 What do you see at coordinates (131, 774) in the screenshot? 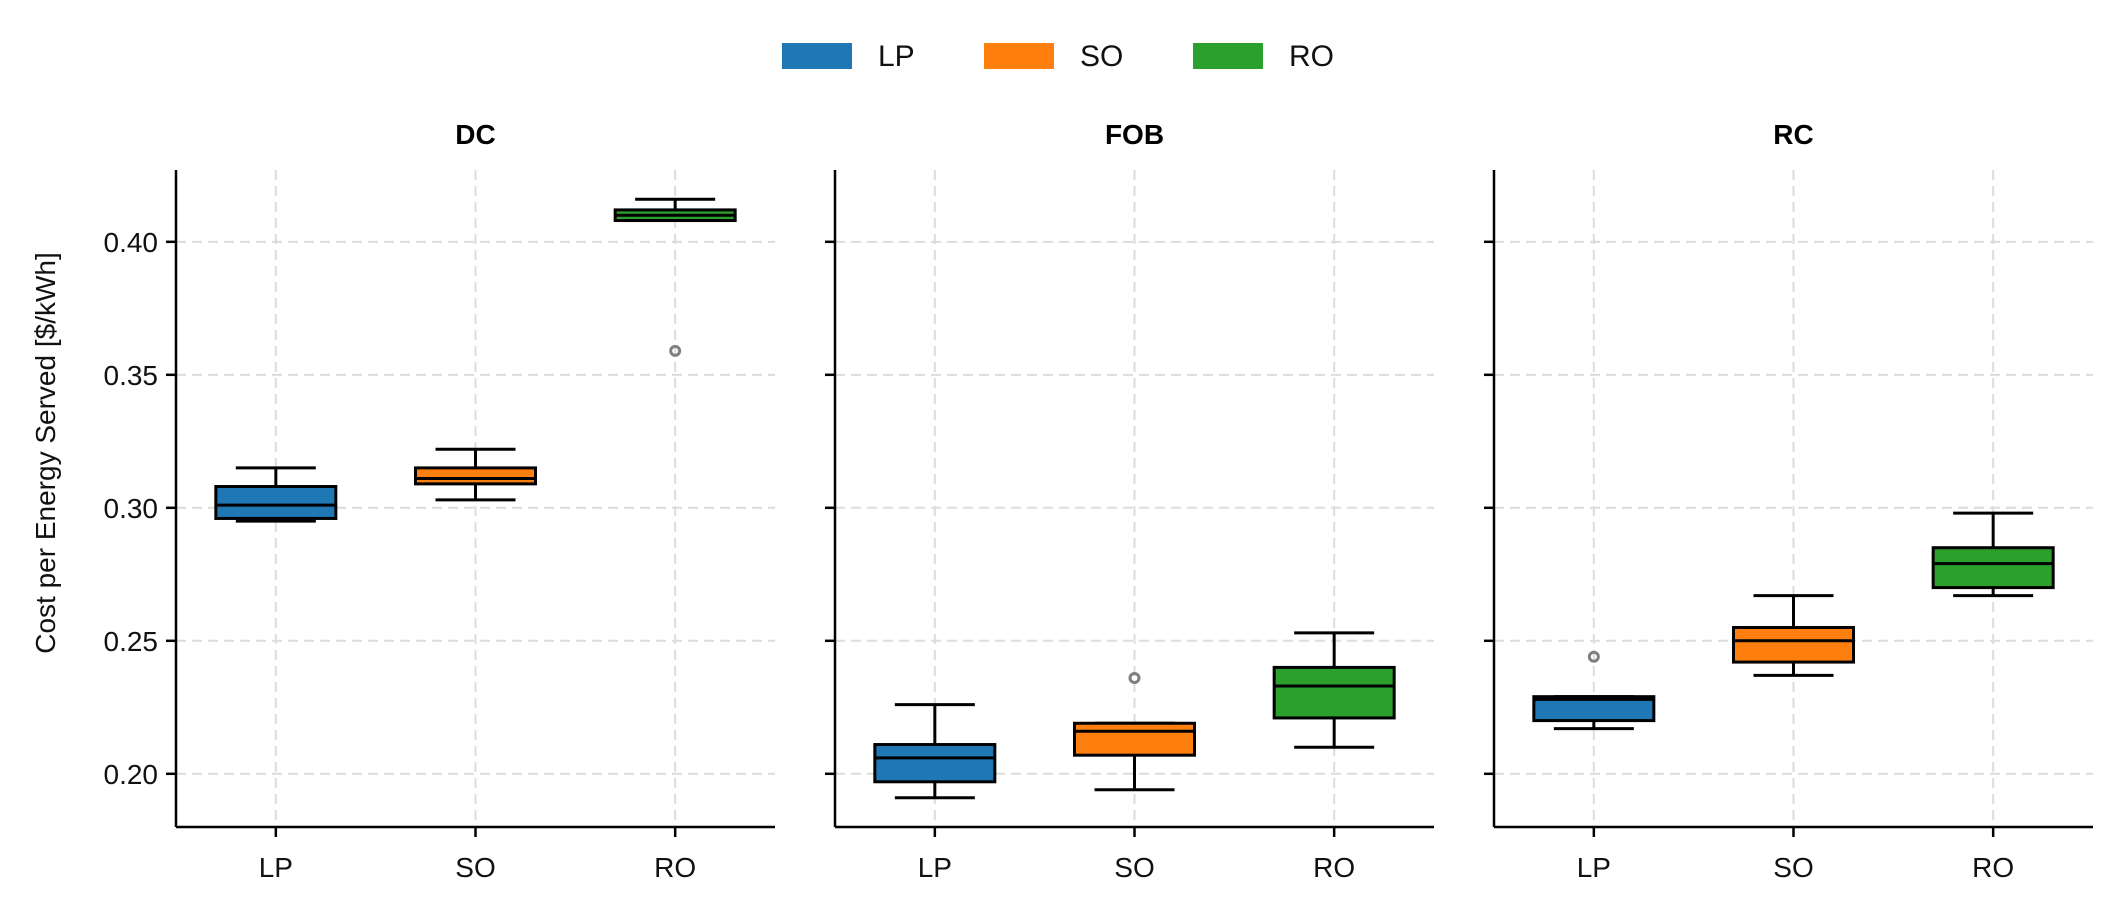
I see `y-tick-label: 0.20` at bounding box center [131, 774].